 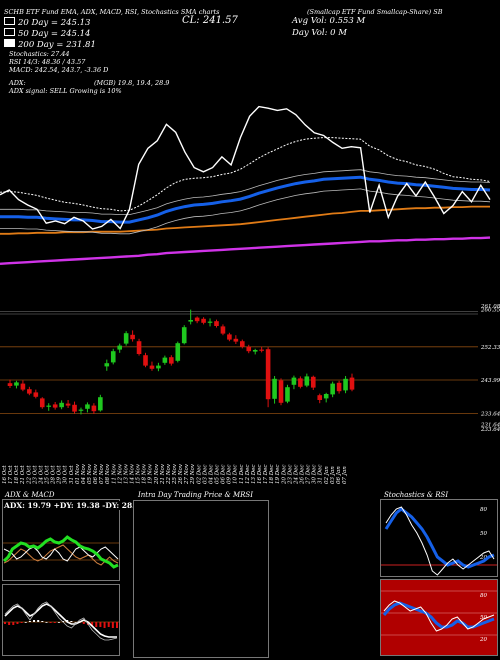 What do you see at coordinates (245, 250) in the screenshot?
I see `trend-line` at bounding box center [245, 250].